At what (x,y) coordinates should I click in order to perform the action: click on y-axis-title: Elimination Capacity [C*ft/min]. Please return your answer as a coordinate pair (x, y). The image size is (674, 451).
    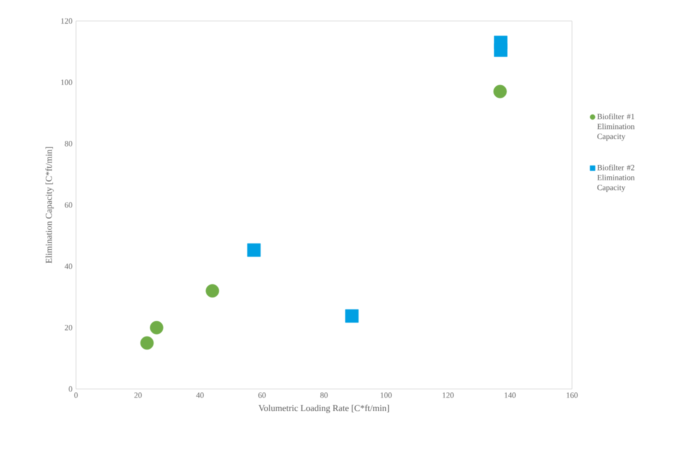
    Looking at the image, I should click on (49, 205).